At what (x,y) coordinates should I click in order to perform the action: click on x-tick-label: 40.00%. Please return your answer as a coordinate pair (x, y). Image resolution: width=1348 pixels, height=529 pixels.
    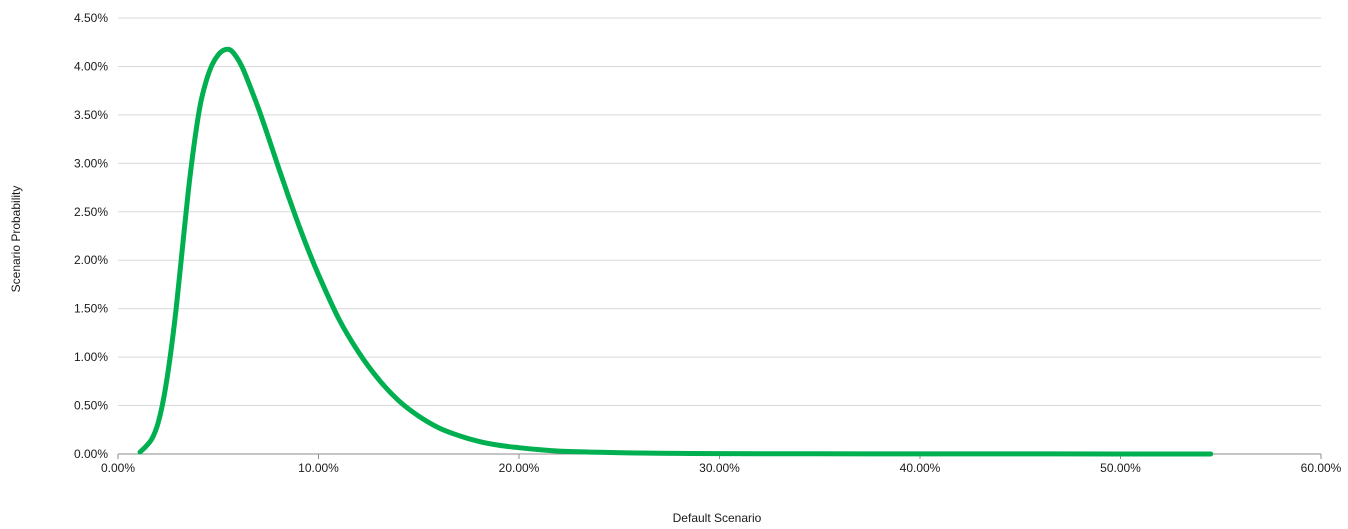
    Looking at the image, I should click on (920, 468).